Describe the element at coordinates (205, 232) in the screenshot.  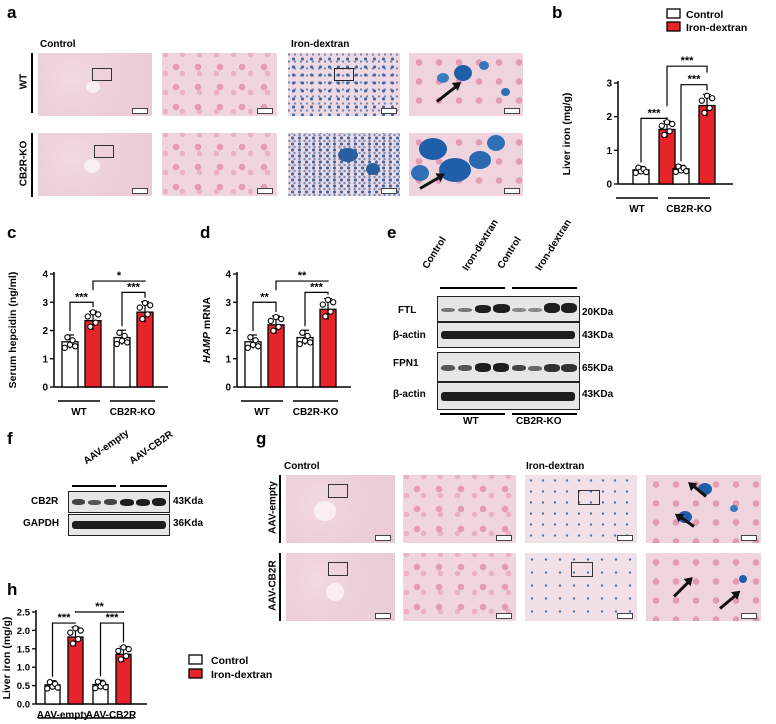
I see `panel-letter-d: d` at that location.